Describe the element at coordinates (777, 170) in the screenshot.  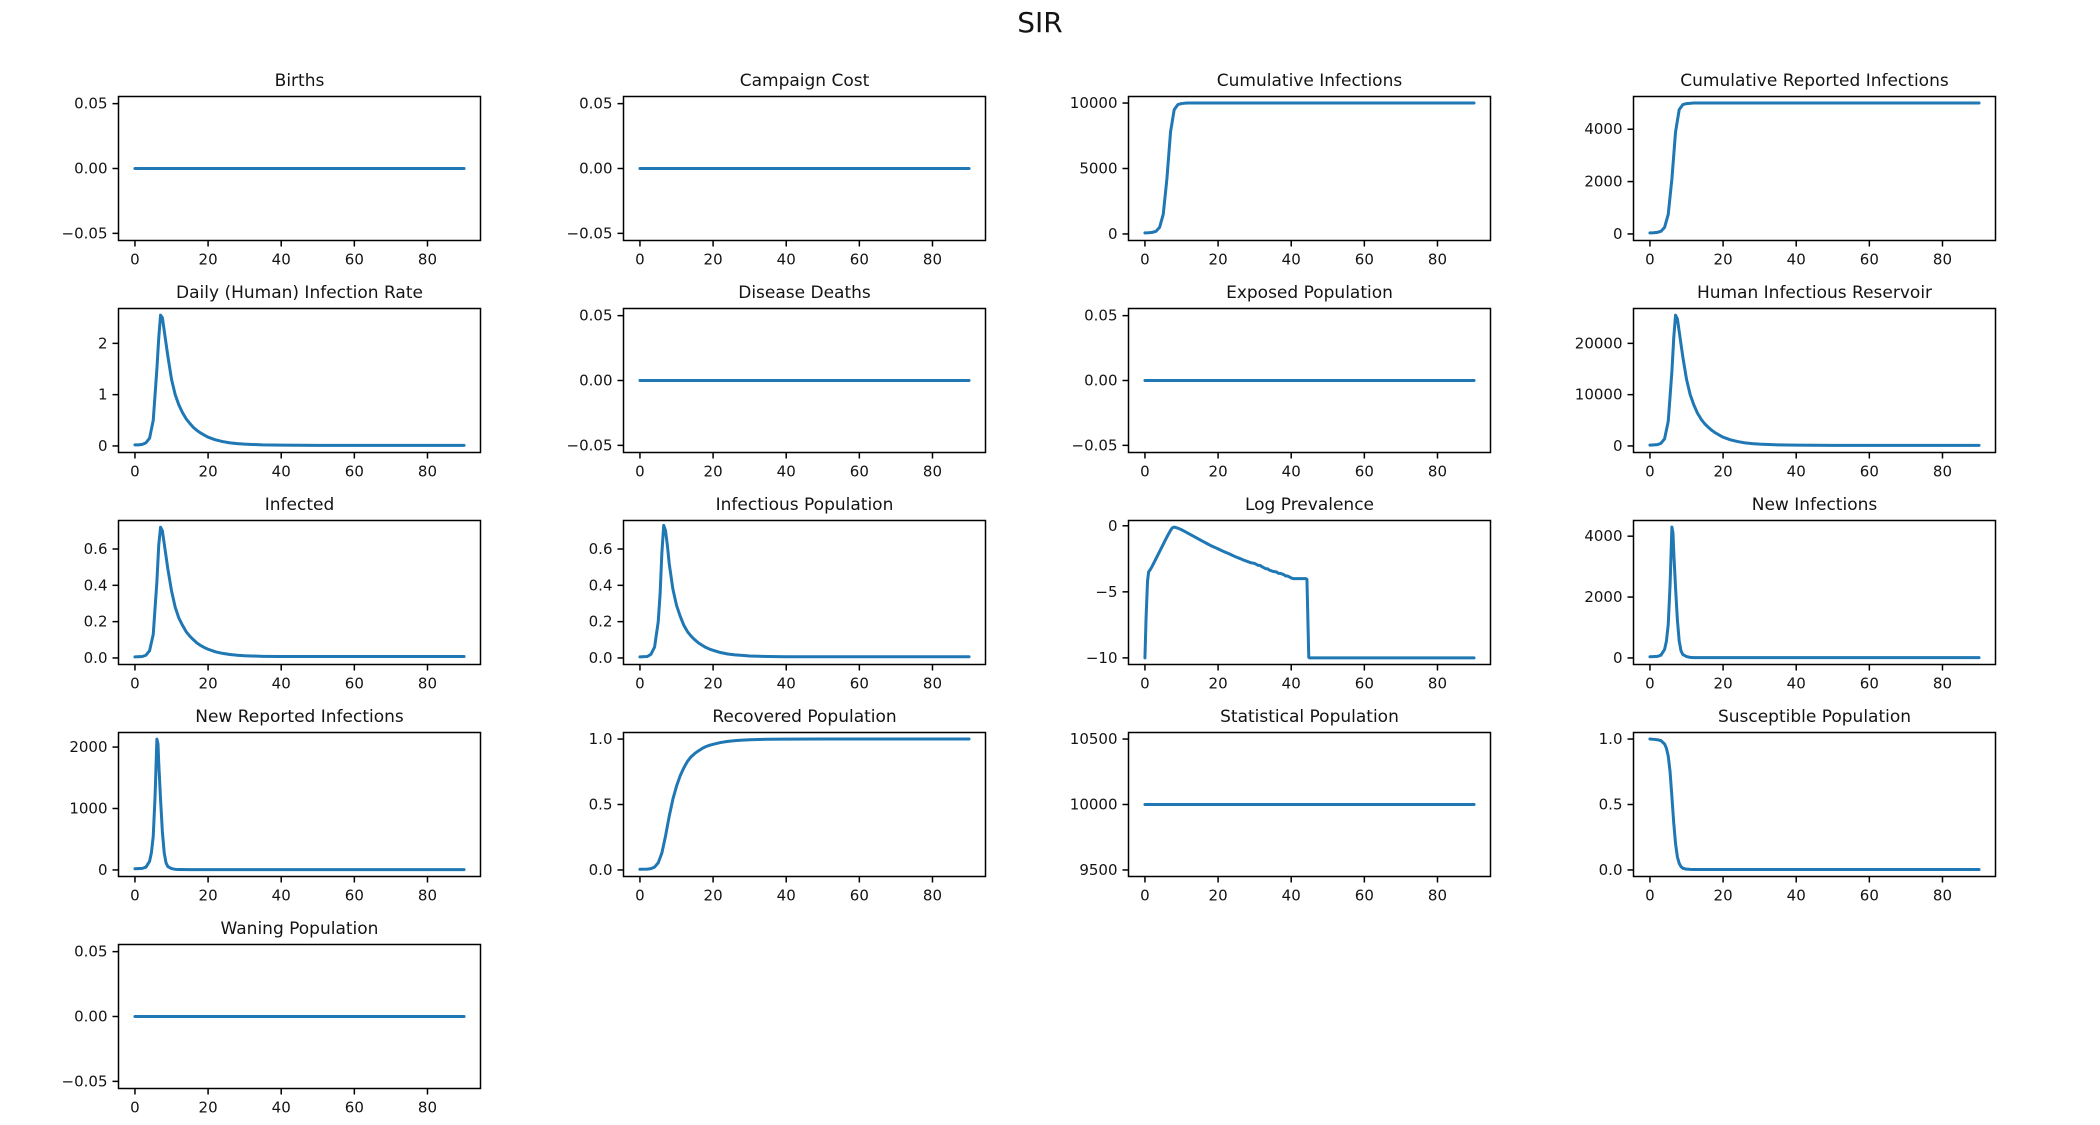
I see `plot-svg-campaign-cost: Campaign Cost 0.05 0.00 −0.05 0 20 40 60 80` at that location.